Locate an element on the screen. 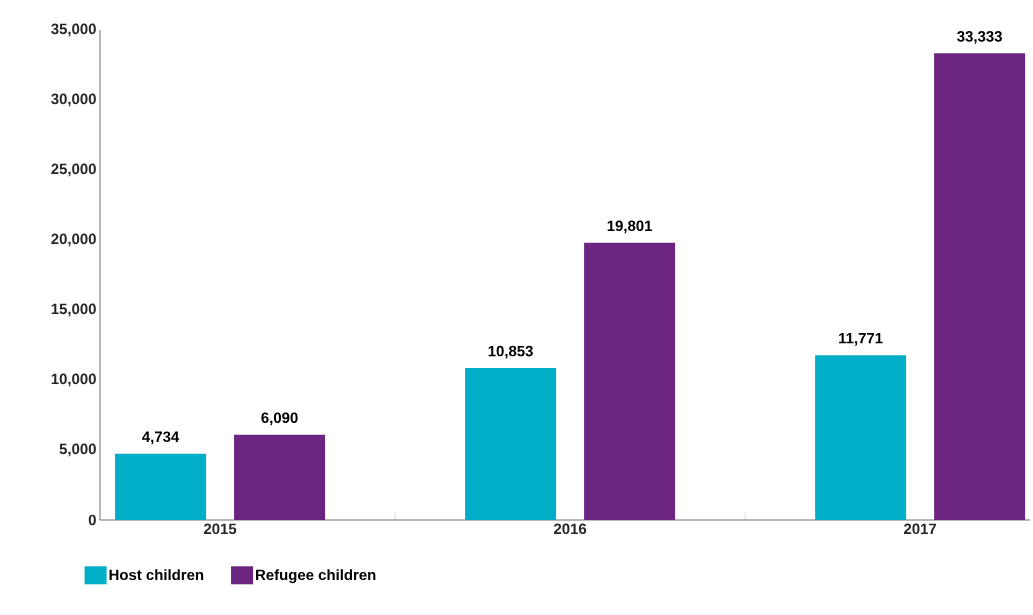 Image resolution: width=1033 pixels, height=615 pixels. data-label: 6,090 is located at coordinates (279, 419).